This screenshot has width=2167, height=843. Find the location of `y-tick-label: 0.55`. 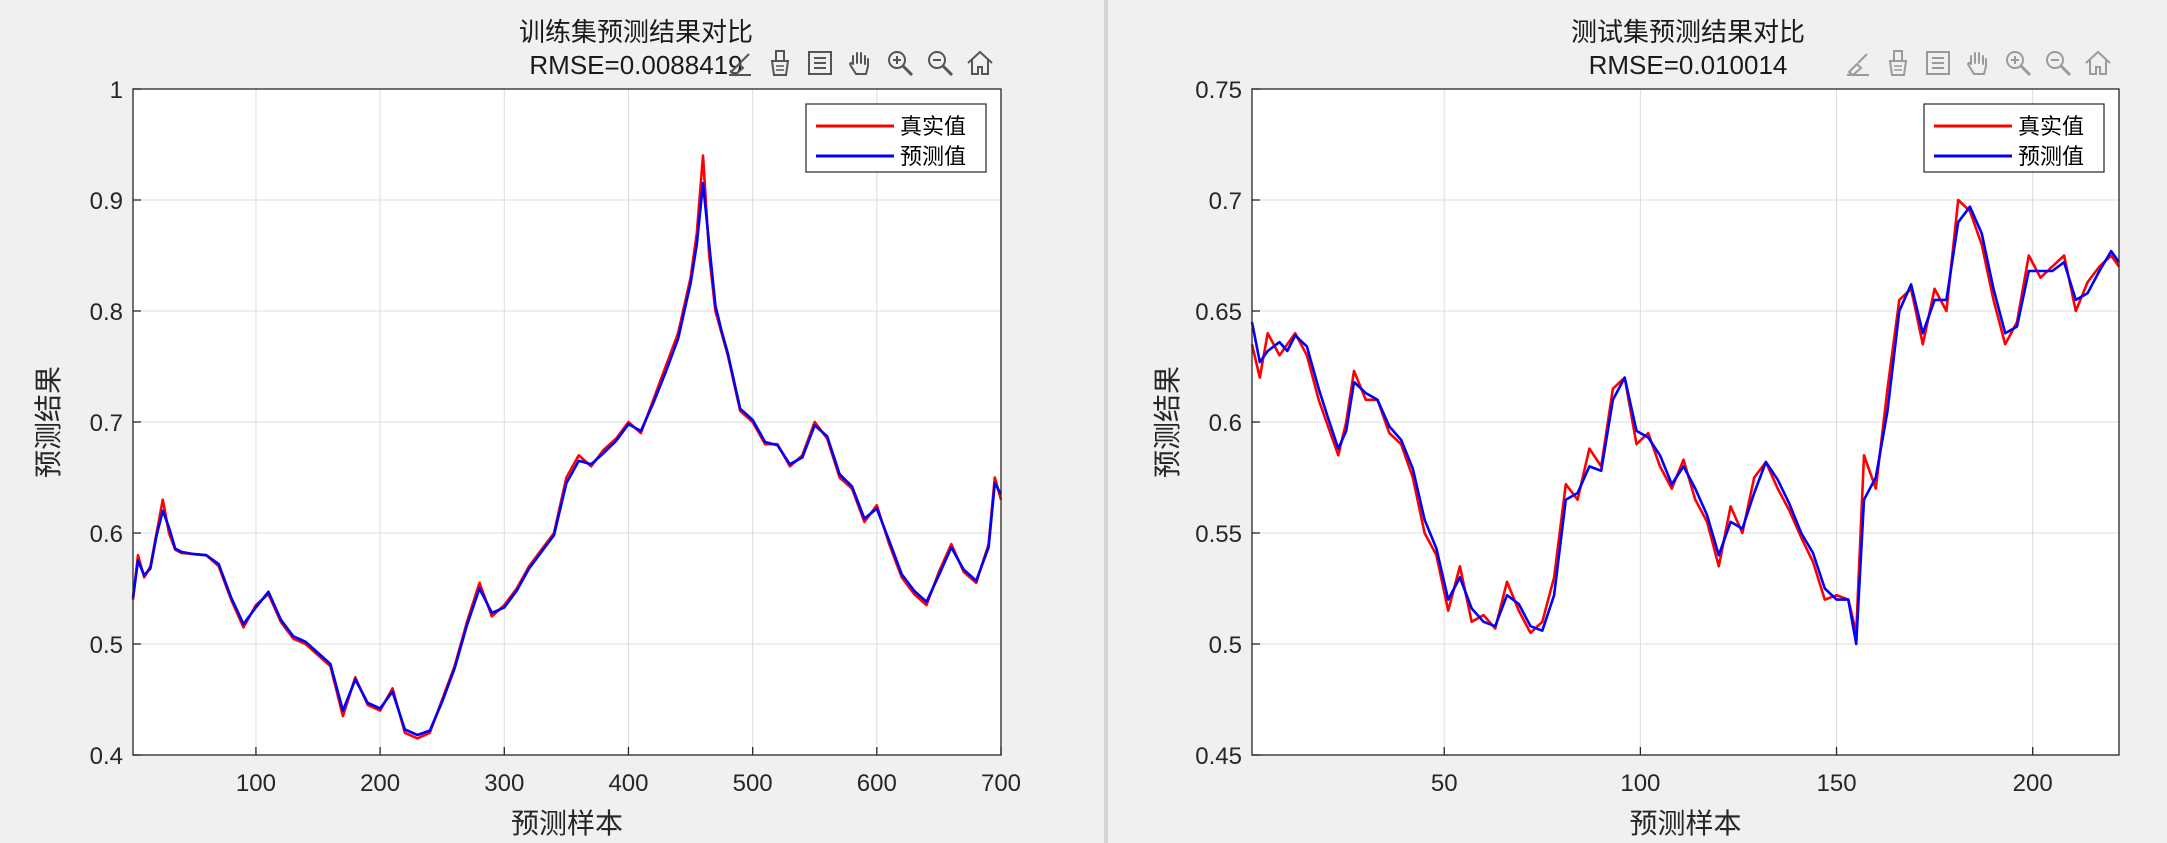

y-tick-label: 0.55 is located at coordinates (1218, 534).